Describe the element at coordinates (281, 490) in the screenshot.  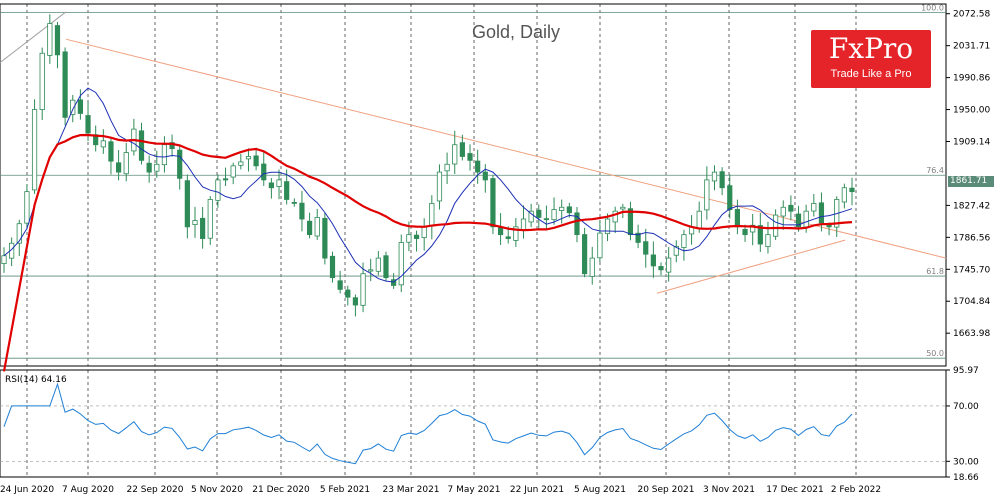
I see `x-tick-label: 21 Dec 2020` at that location.